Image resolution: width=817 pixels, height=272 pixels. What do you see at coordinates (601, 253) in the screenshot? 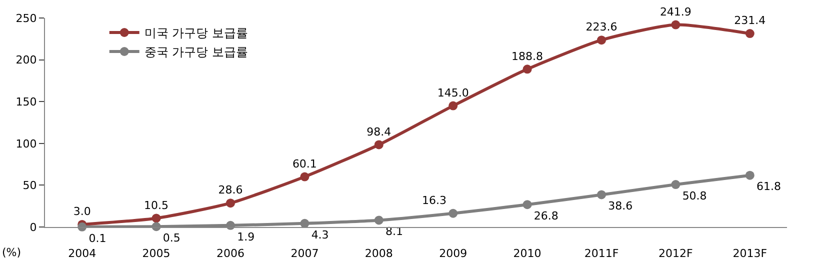
I see `x-tick-label: 2011F` at bounding box center [601, 253].